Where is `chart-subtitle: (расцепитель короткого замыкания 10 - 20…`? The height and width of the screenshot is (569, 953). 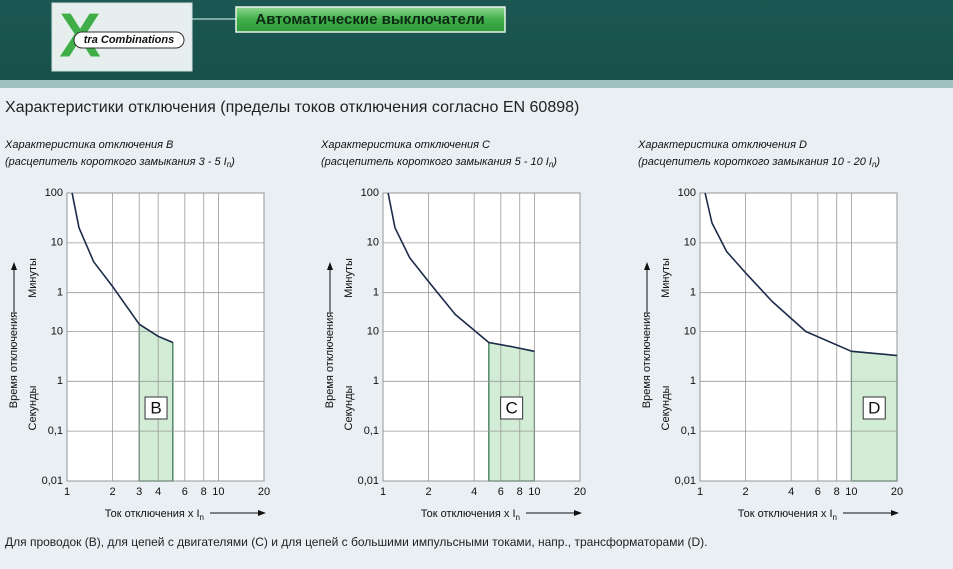
chart-subtitle: (расцепитель короткого замыкания 10 - 20… is located at coordinates (759, 162).